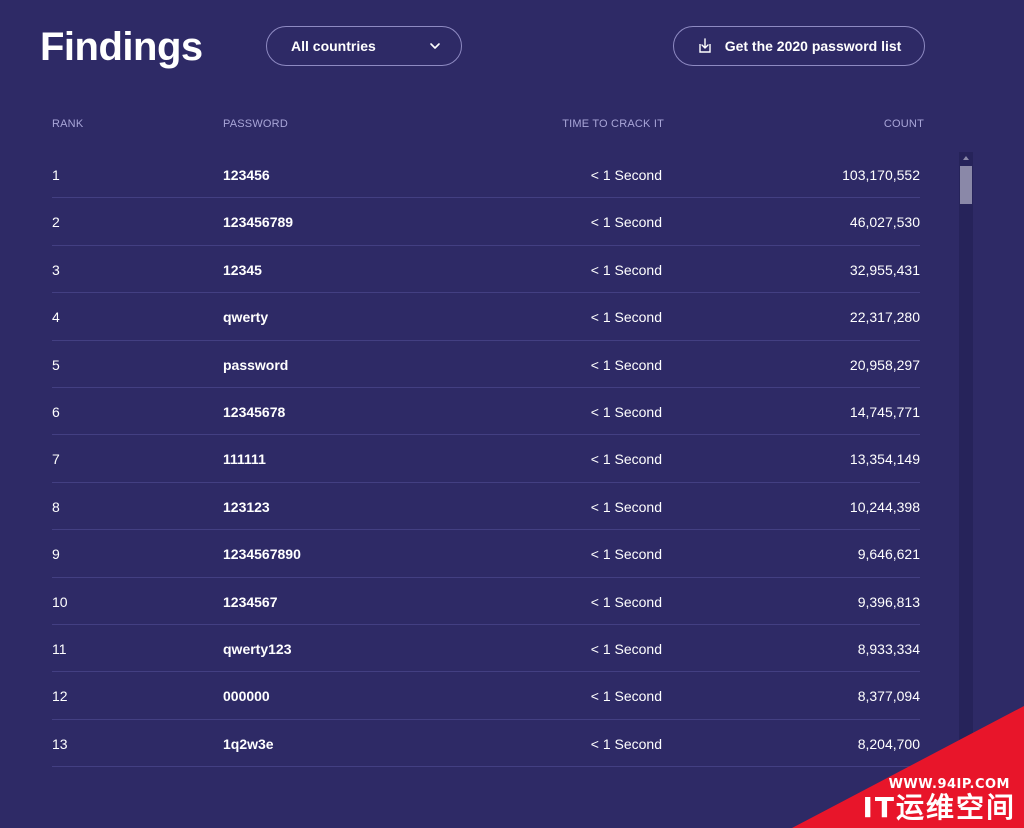 This screenshot has width=1024, height=828. What do you see at coordinates (56, 269) in the screenshot?
I see `rank-cell: 3` at bounding box center [56, 269].